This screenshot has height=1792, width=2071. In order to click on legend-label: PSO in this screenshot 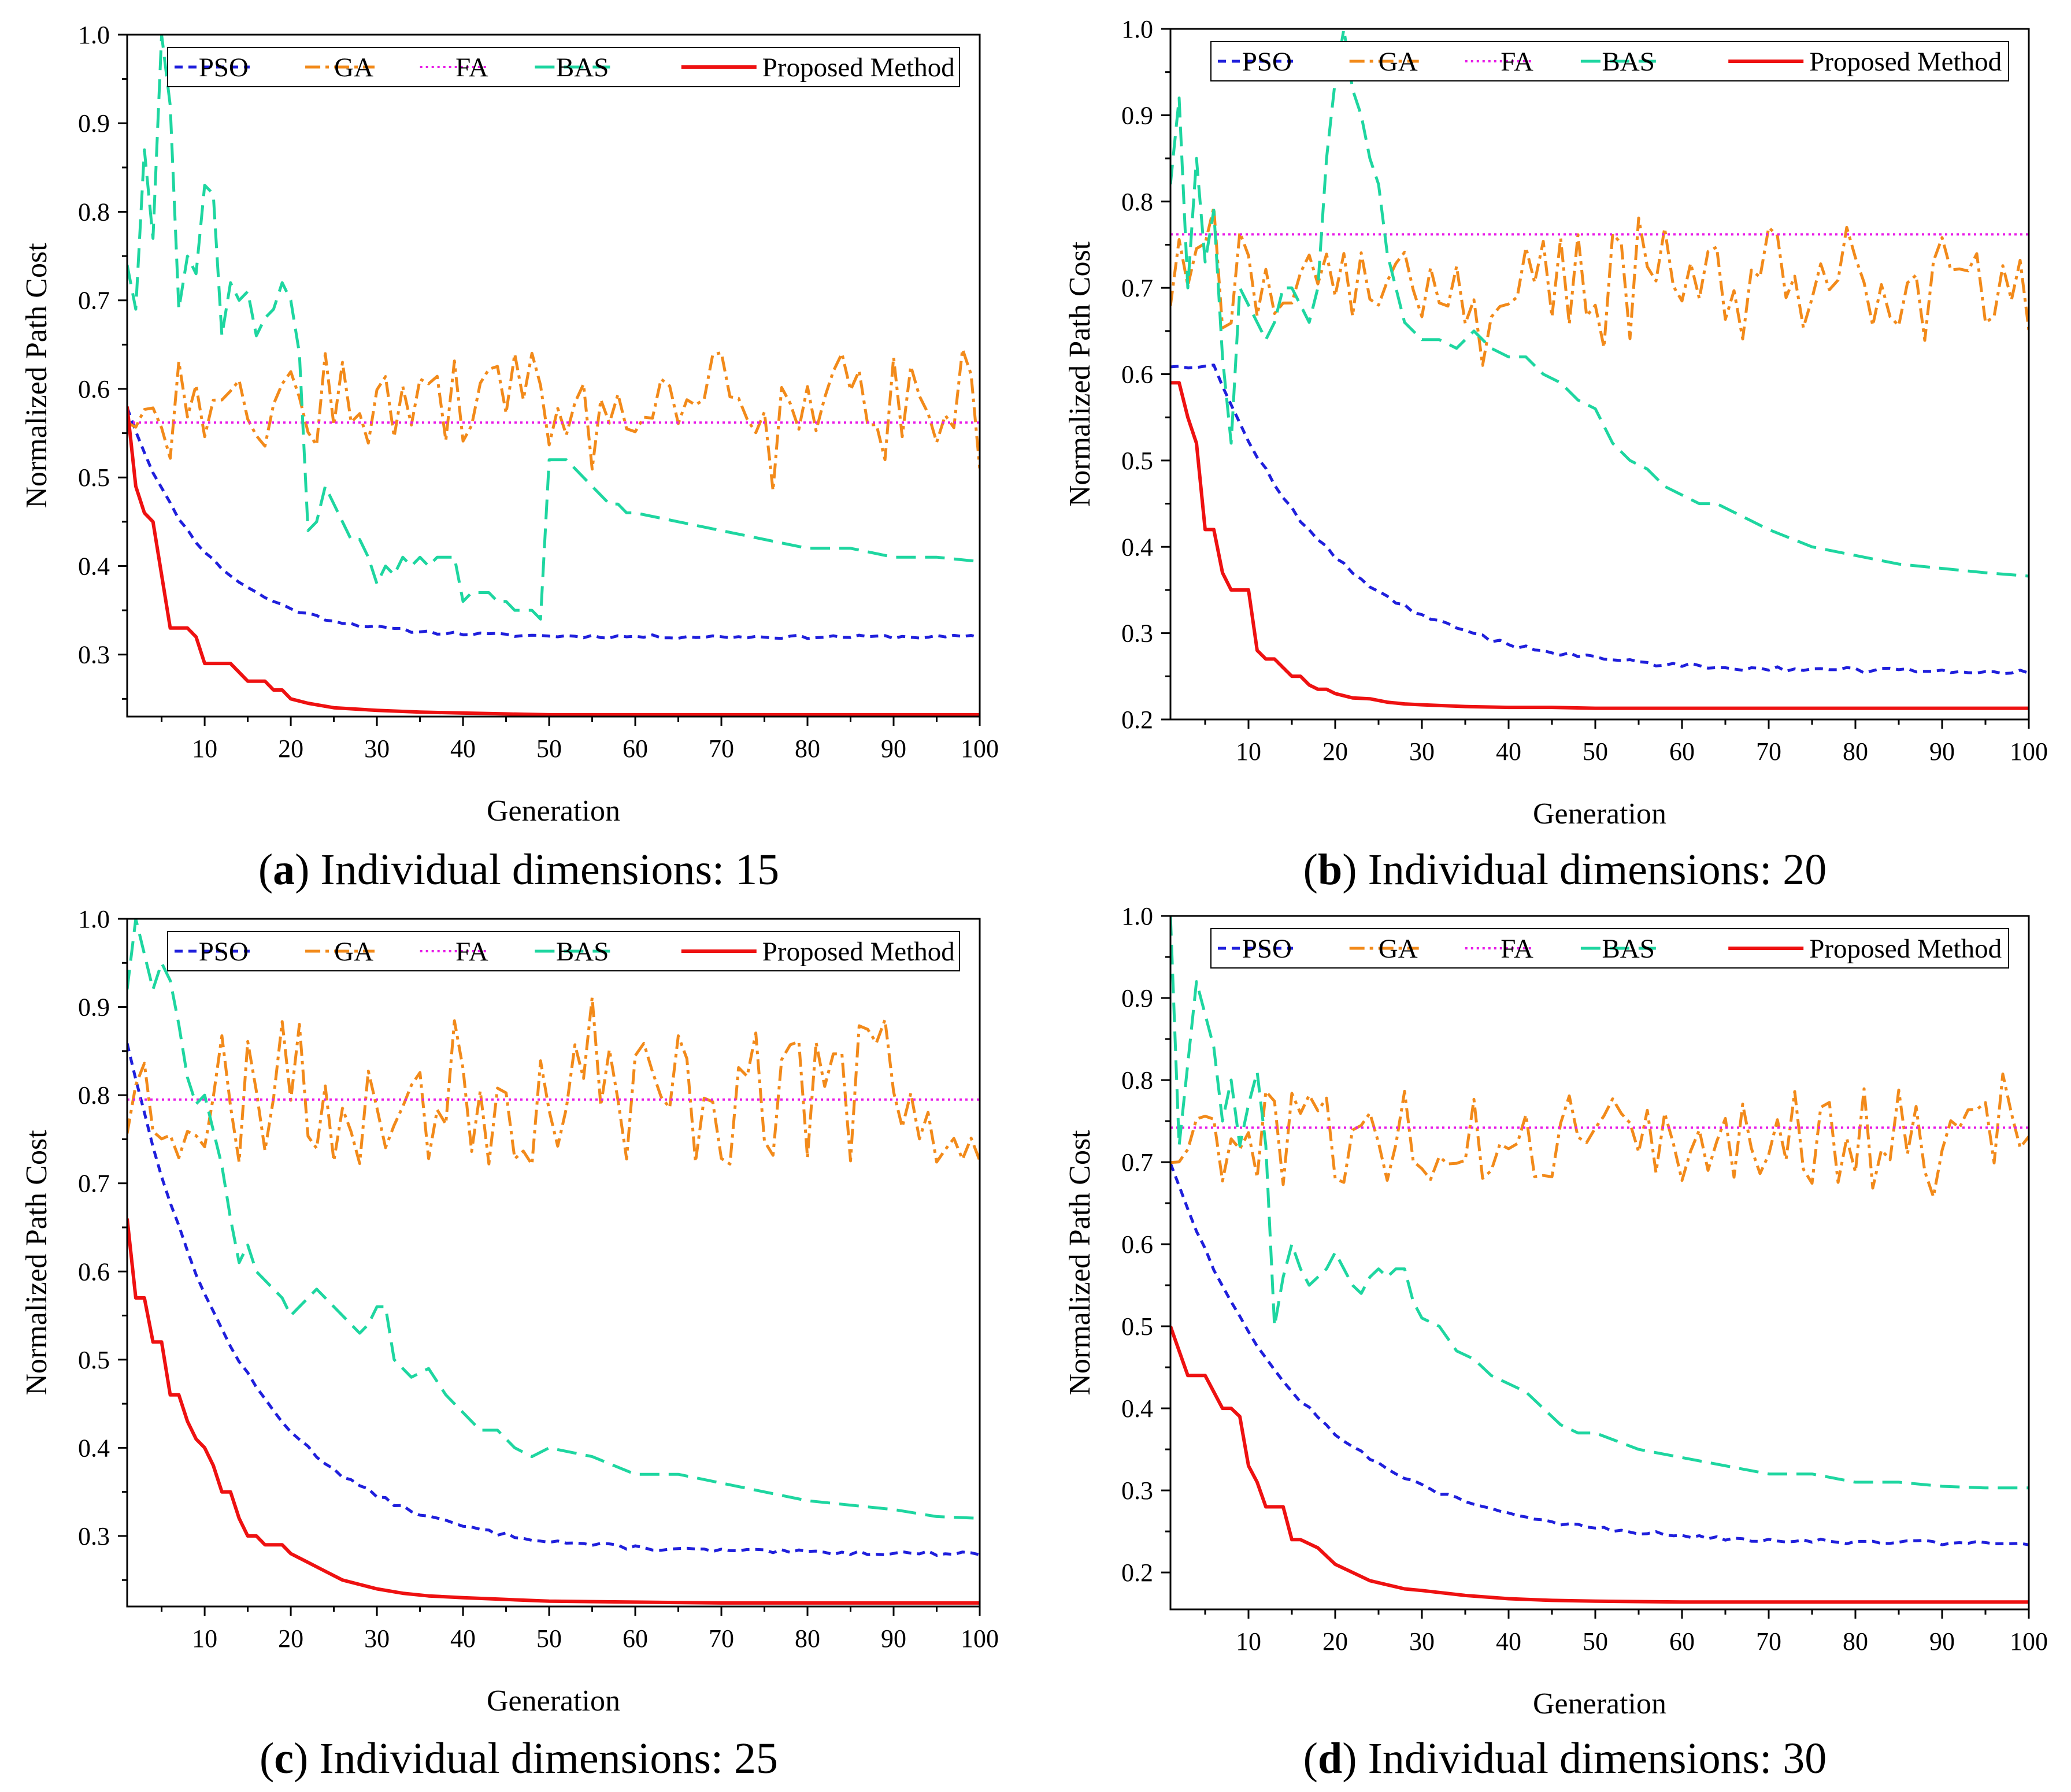, I will do `click(1267, 62)`.